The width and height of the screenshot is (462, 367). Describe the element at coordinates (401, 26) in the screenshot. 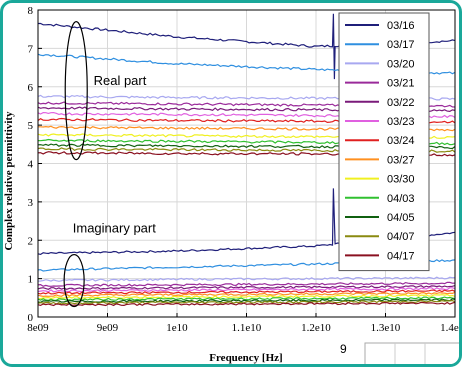

I see `legend-label: 03/16` at that location.